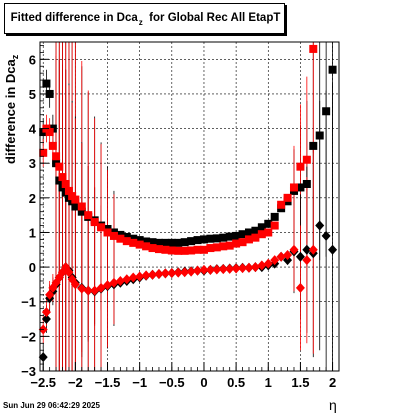 This screenshot has height=414, width=400. I want to click on x-tick-label: 0, so click(203, 382).